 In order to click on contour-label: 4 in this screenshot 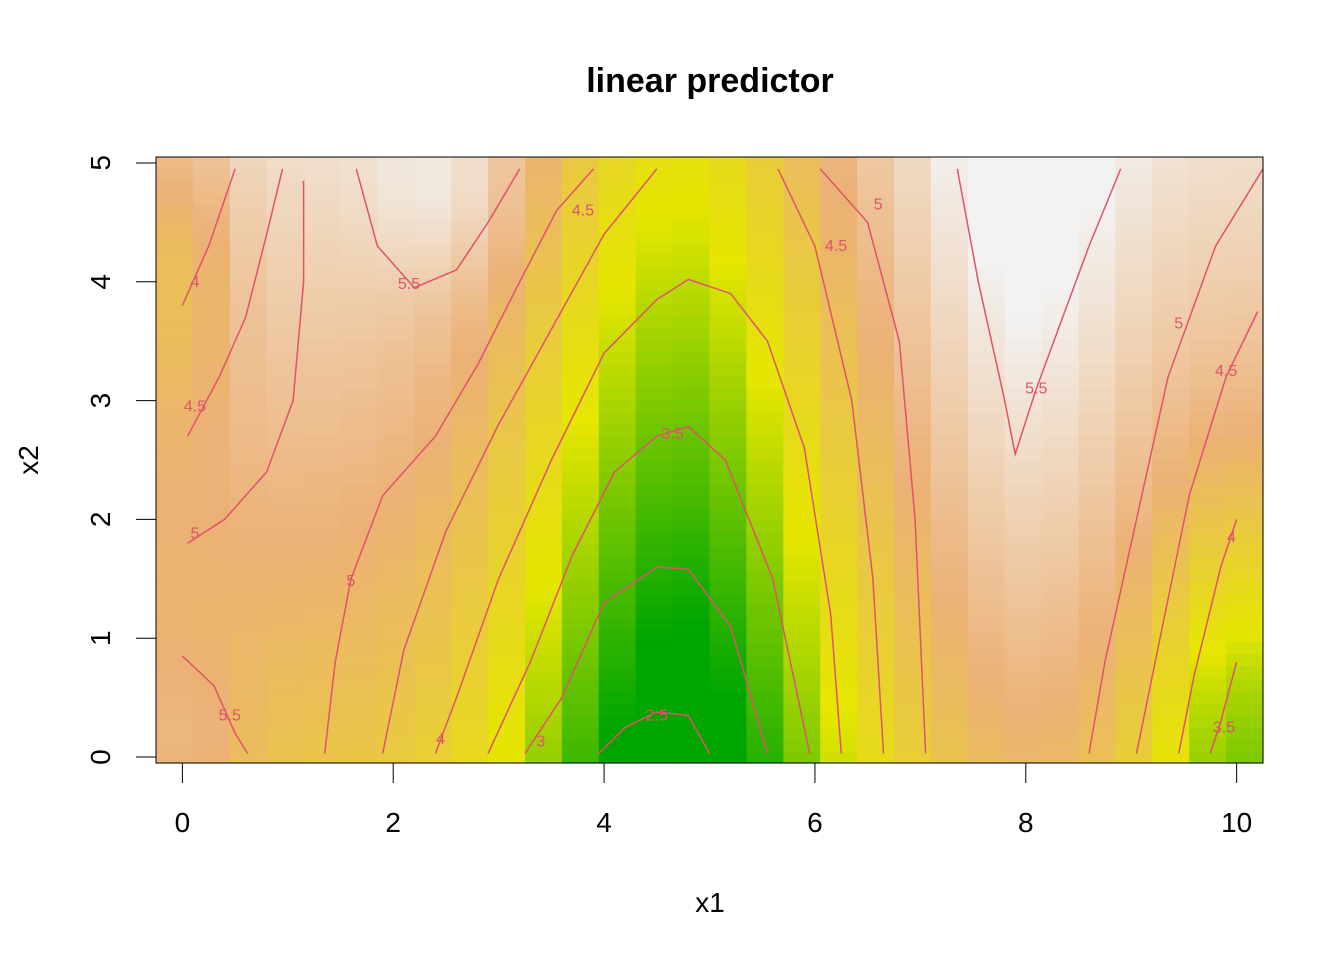, I will do `click(440, 739)`.